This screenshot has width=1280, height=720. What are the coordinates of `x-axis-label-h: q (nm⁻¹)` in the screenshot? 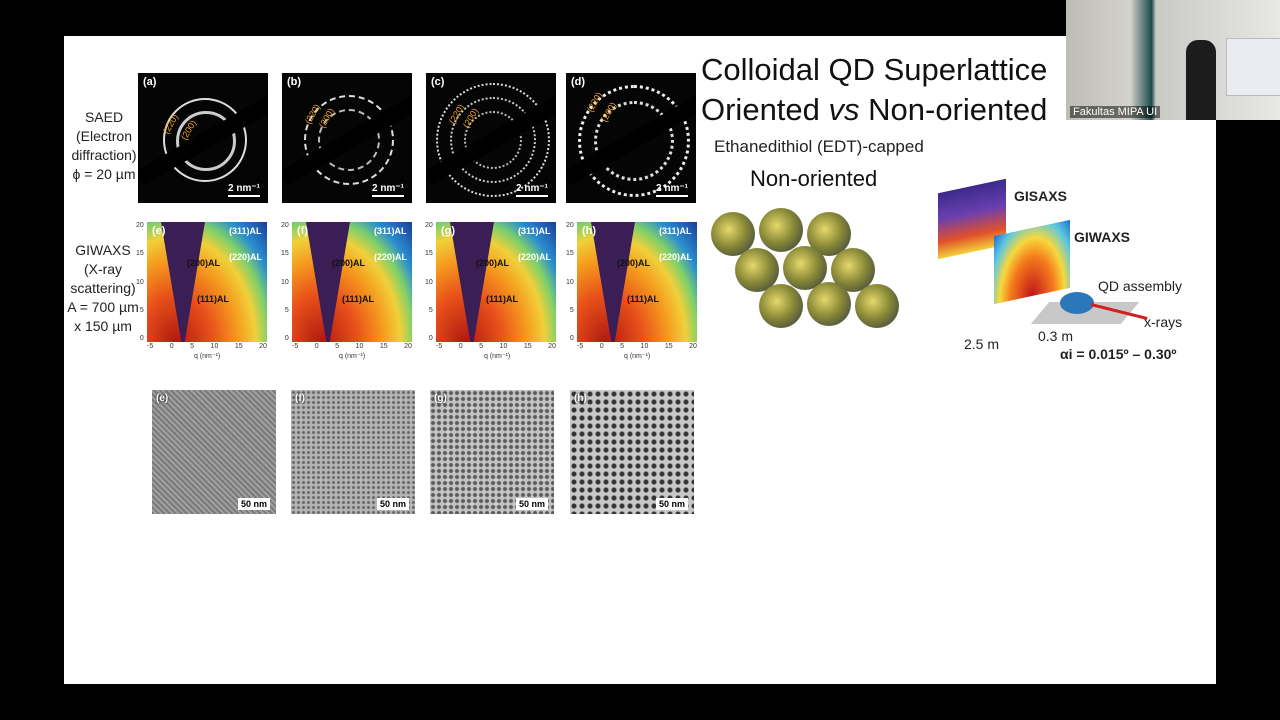 It's located at (637, 356).